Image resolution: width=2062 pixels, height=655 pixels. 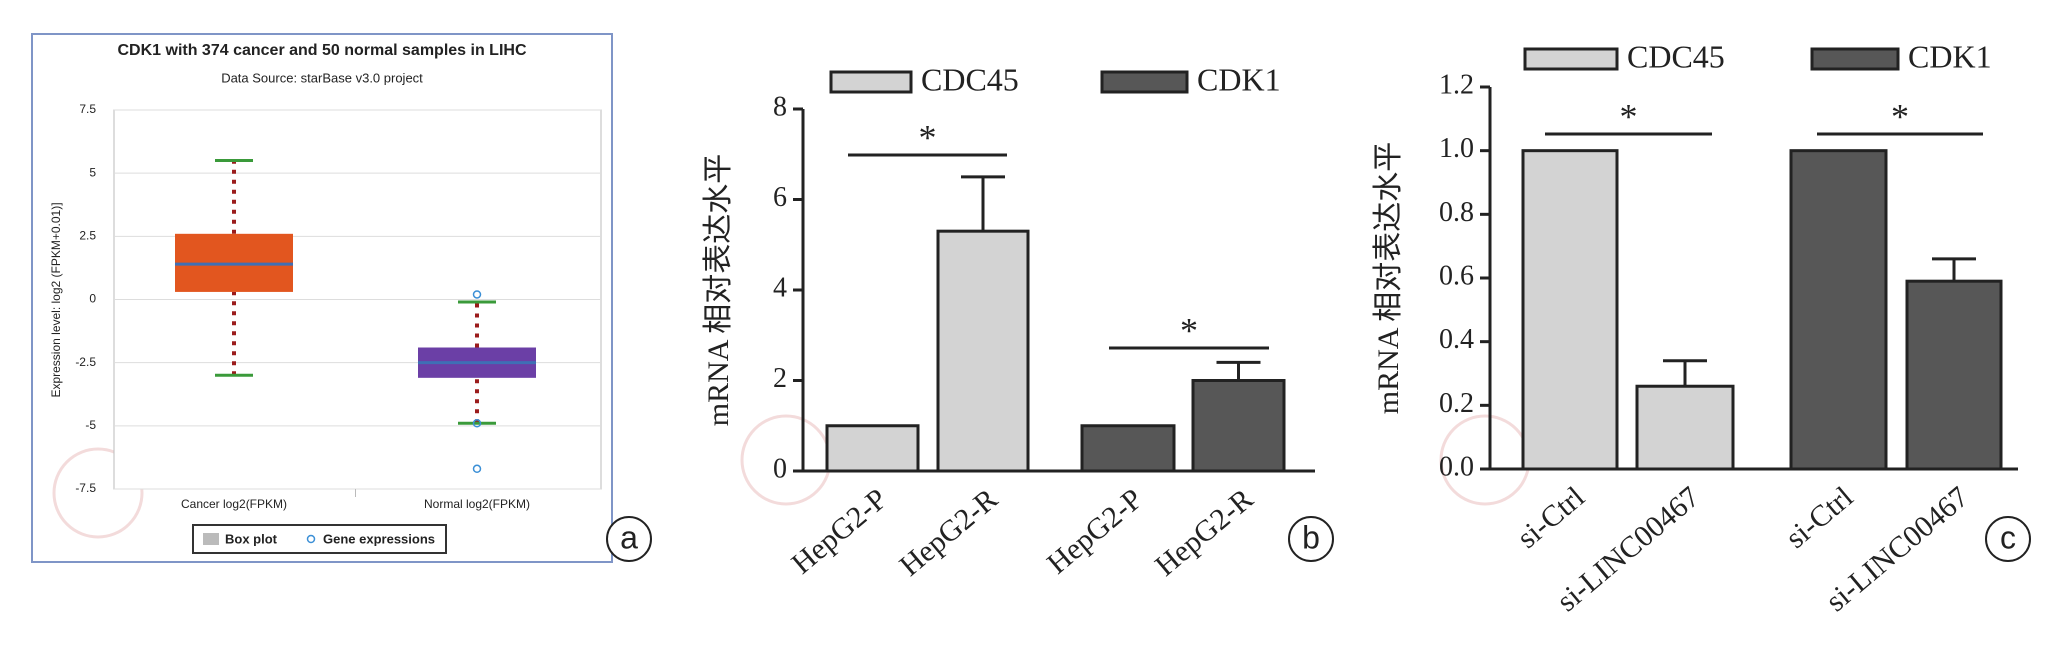 I want to click on legend-box, so click(x=319, y=539).